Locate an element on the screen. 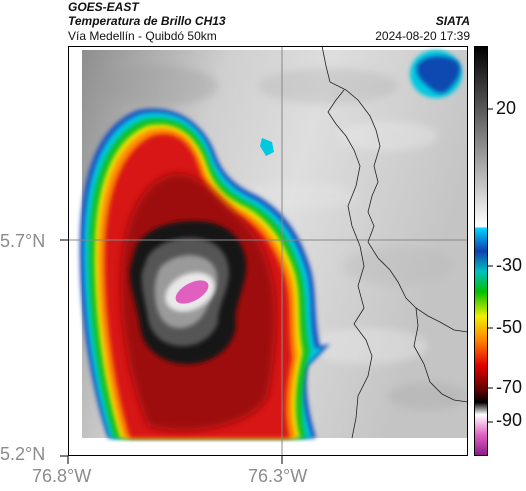 This screenshot has height=491, width=526. satellite-name: GOES-EAST is located at coordinates (103, 7).